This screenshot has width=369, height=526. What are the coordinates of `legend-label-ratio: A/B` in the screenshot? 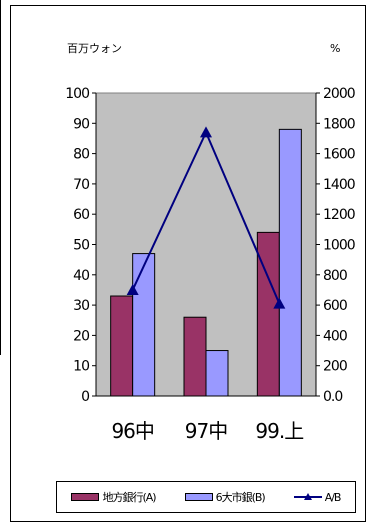 It's located at (333, 497).